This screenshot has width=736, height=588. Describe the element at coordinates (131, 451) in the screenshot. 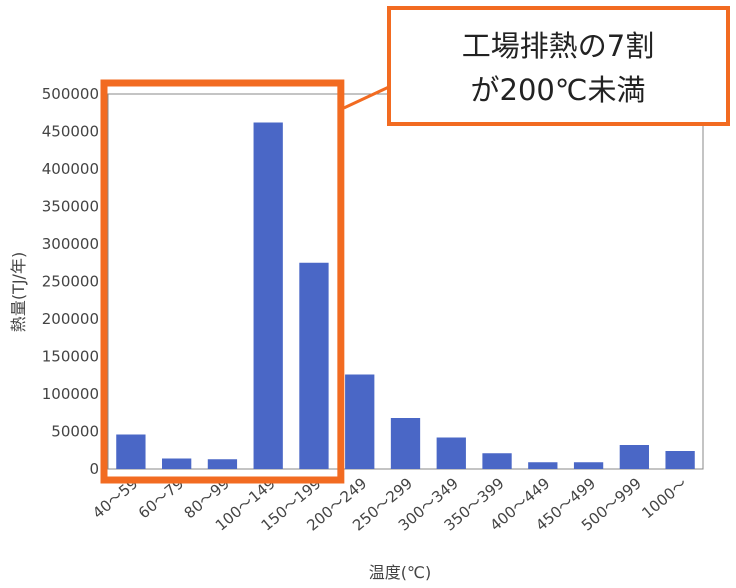

I see `bar-40～59` at that location.